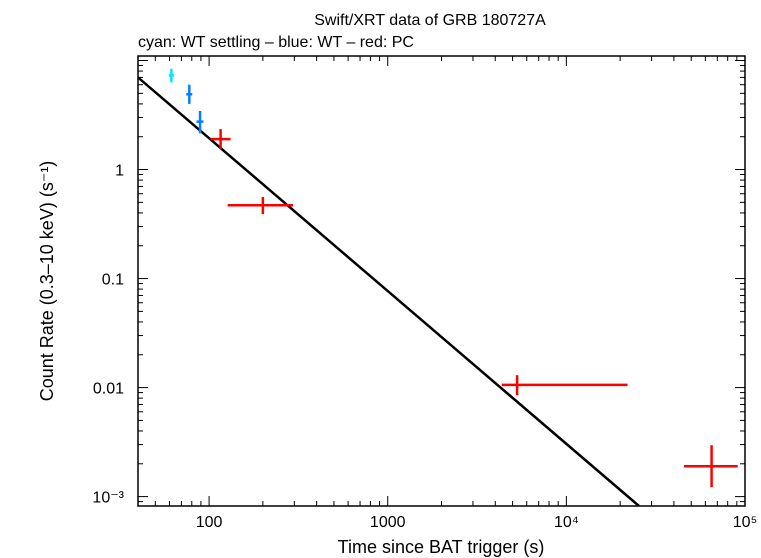 This screenshot has width=761, height=558. What do you see at coordinates (113, 280) in the screenshot?
I see `y-tick-label: 0.1` at bounding box center [113, 280].